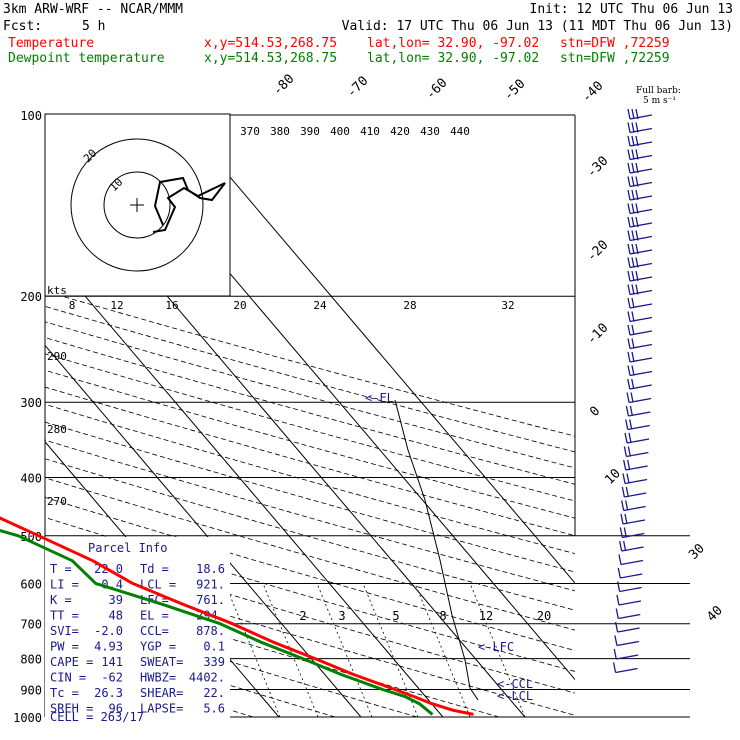 The image size is (740, 740). I want to click on theta-e-label: 370, so click(250, 131).